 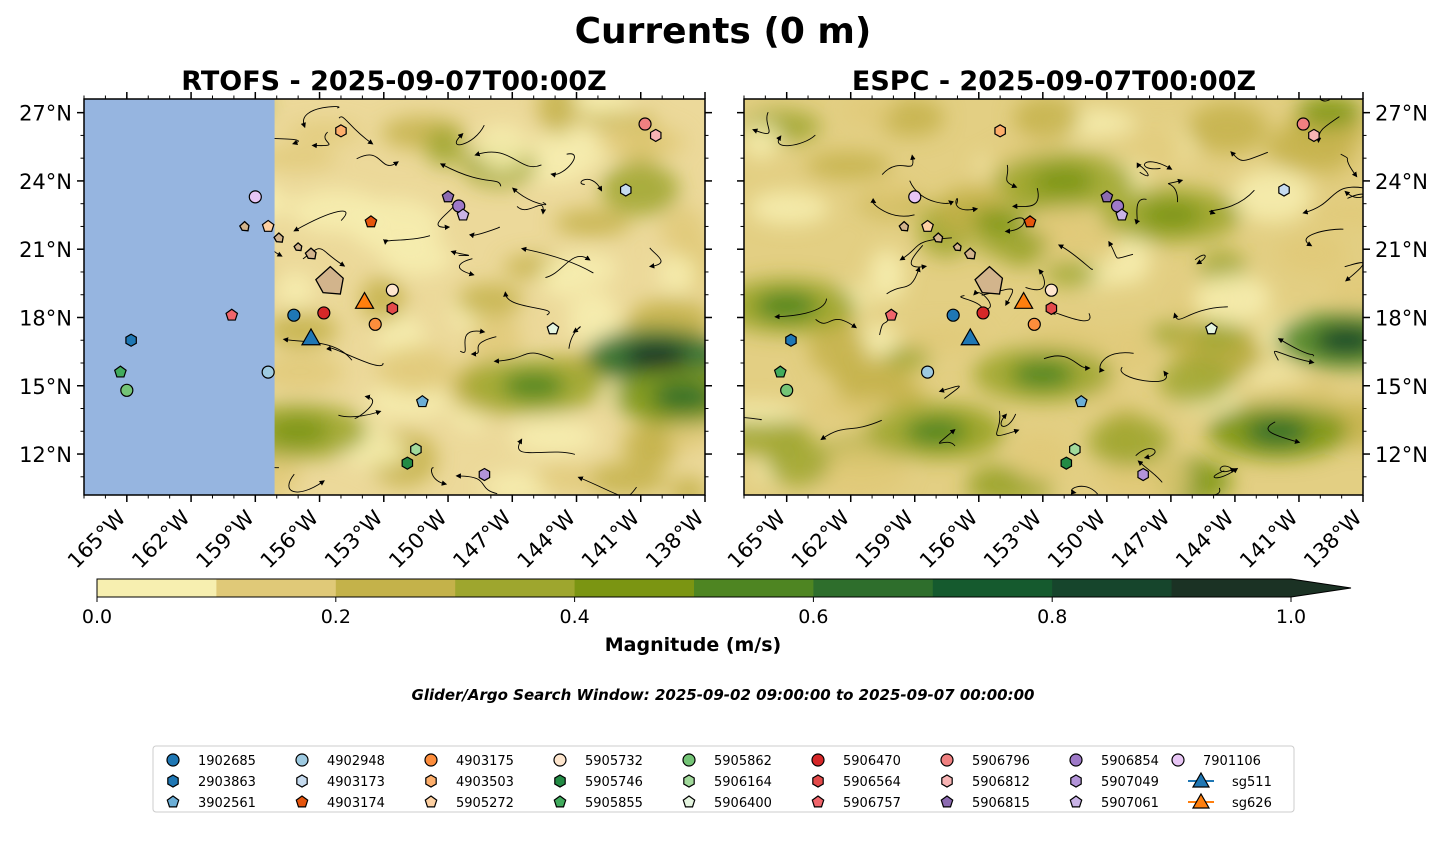 What do you see at coordinates (743, 782) in the screenshot?
I see `legend-label: 5906164` at bounding box center [743, 782].